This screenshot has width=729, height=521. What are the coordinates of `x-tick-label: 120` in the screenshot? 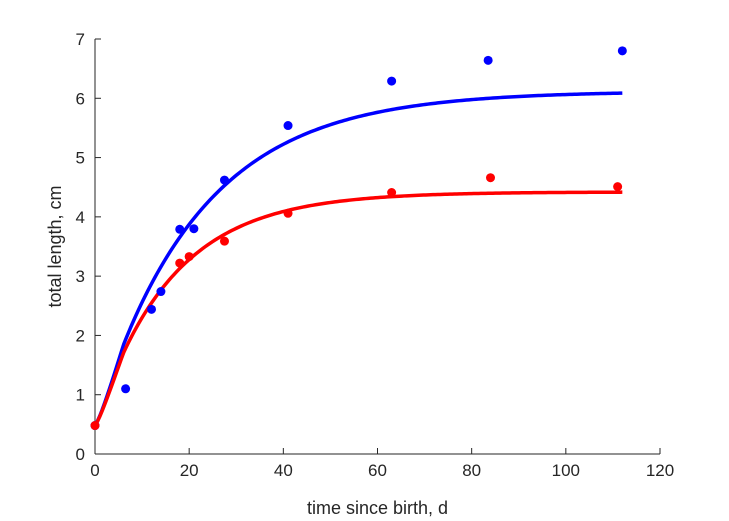 It's located at (660, 470).